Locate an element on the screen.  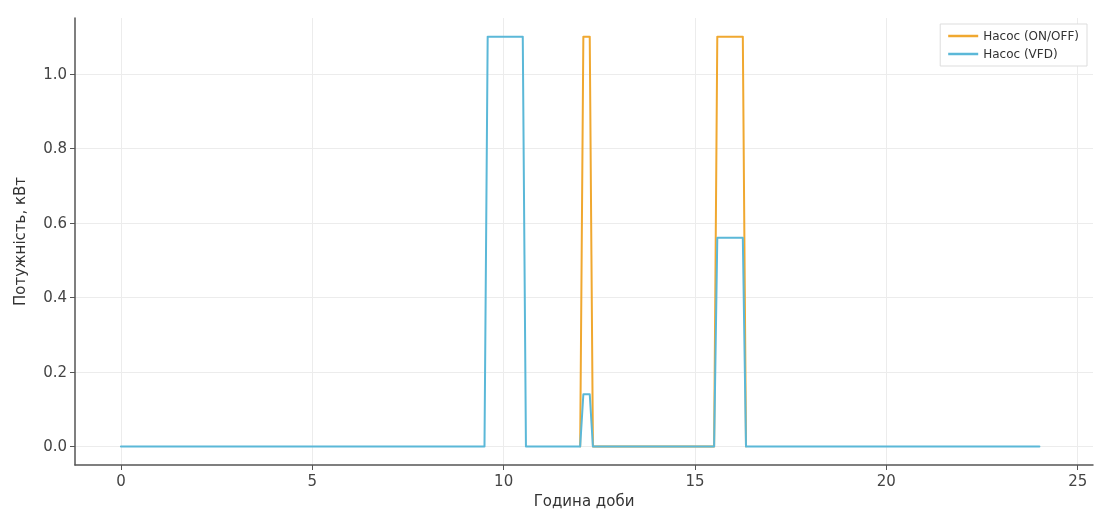
y-tick-label: 0.8 is located at coordinates (55, 148).